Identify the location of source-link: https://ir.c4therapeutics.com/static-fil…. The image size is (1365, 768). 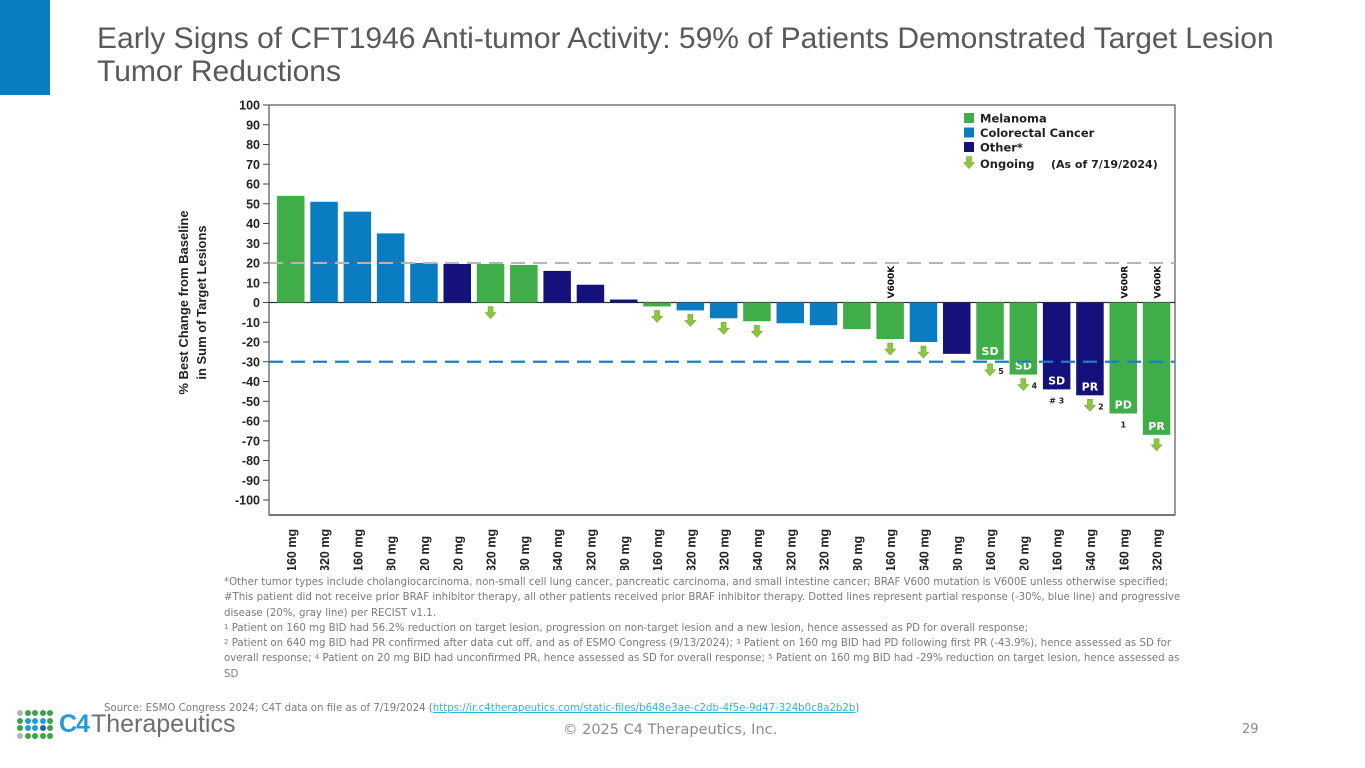
(644, 708).